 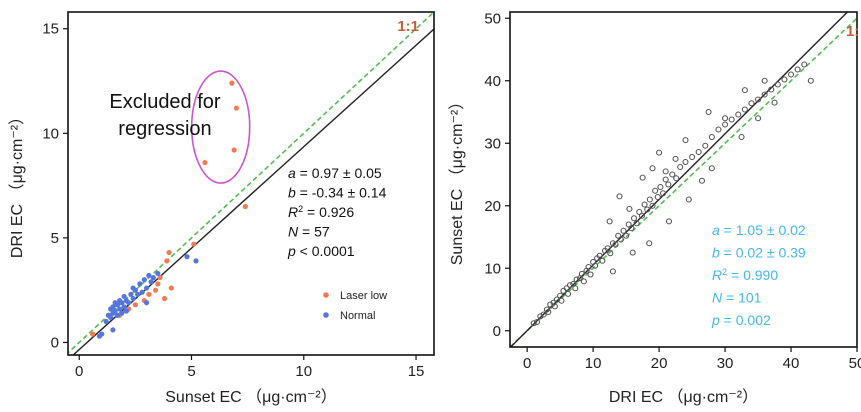 I want to click on stat-line: b = 0.02 ± 0.39, so click(x=759, y=253).